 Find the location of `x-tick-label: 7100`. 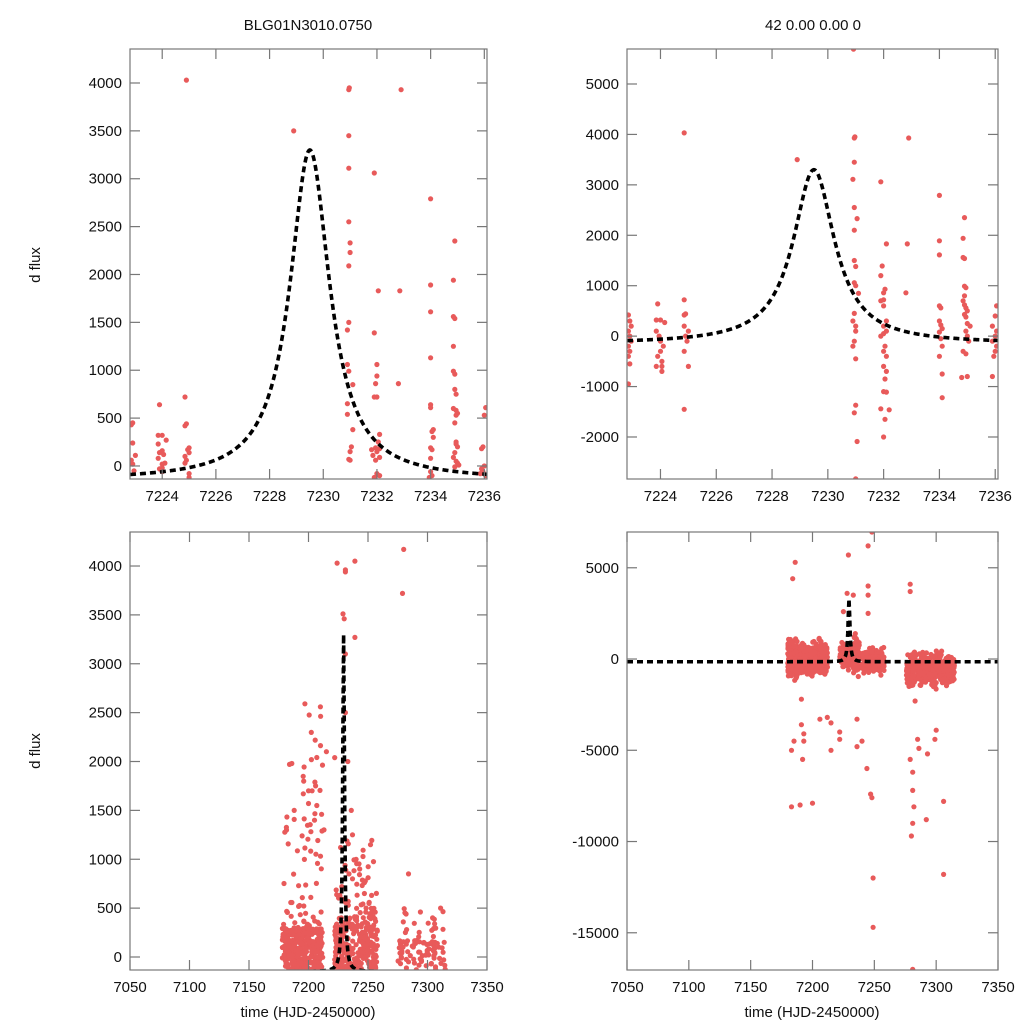

x-tick-label: 7100 is located at coordinates (688, 987).